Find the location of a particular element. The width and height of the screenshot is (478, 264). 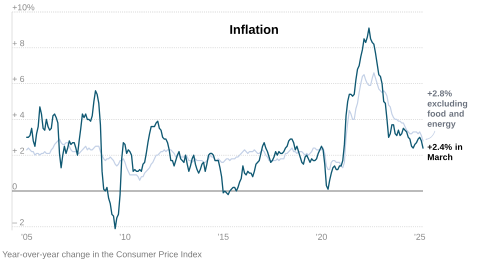

x-tick-label: ’10 is located at coordinates (125, 237).